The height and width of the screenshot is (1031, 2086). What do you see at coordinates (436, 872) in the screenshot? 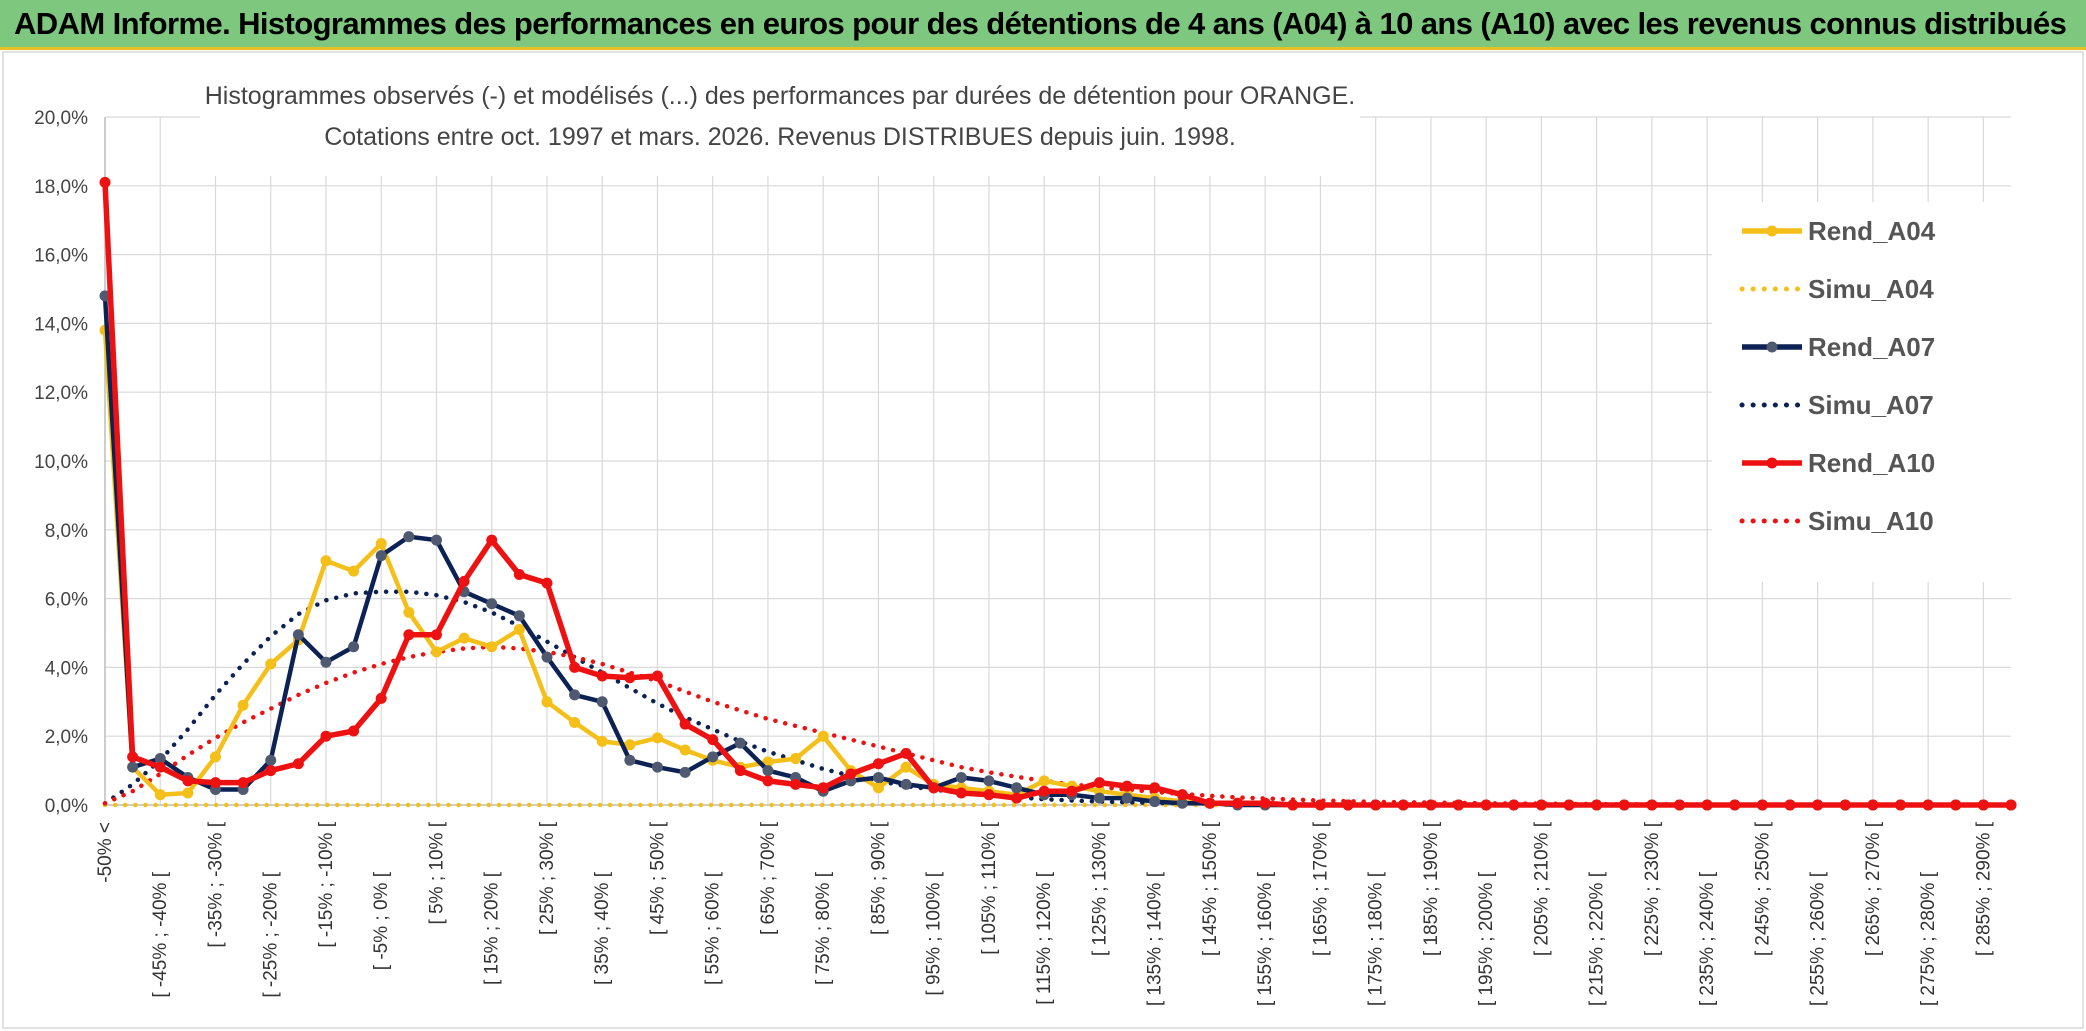
I see `x-tick-label: [ 5% ; 10% [` at bounding box center [436, 872].